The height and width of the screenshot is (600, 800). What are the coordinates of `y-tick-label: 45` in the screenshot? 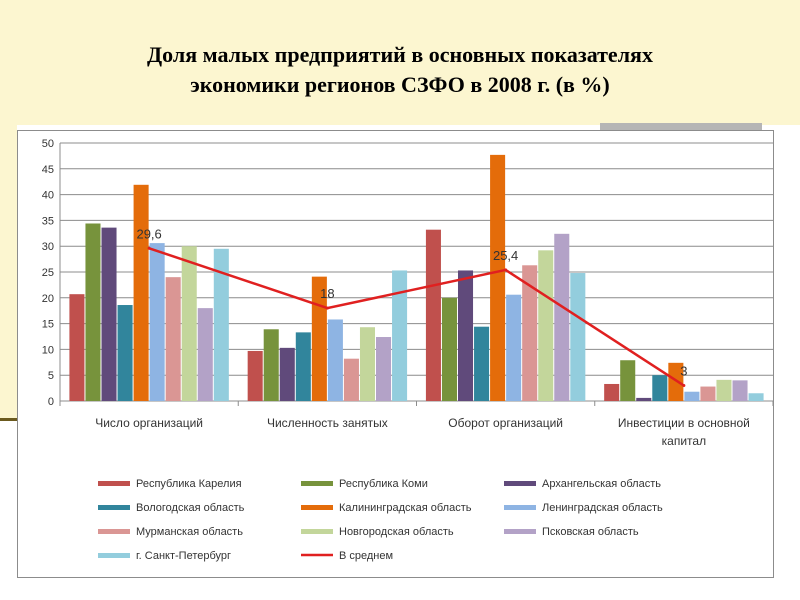 It's located at (48, 170).